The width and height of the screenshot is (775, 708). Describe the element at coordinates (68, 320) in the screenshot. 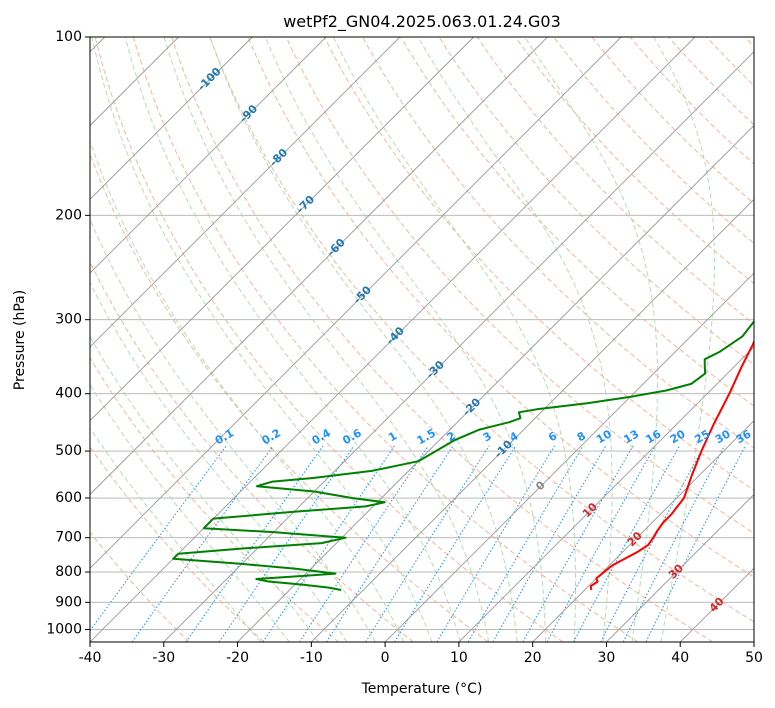

I see `y-tick-label: 300` at that location.